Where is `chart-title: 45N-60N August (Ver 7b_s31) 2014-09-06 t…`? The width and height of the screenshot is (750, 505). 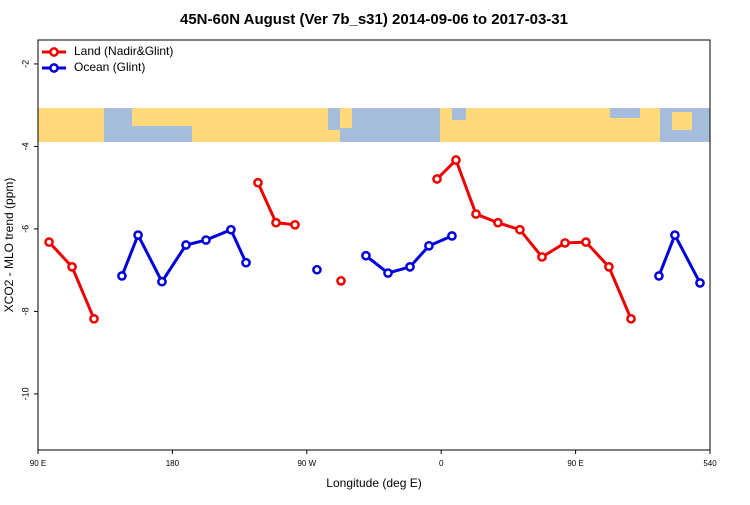
chart-title: 45N-60N August (Ver 7b_s31) 2014-09-06 t… is located at coordinates (374, 19).